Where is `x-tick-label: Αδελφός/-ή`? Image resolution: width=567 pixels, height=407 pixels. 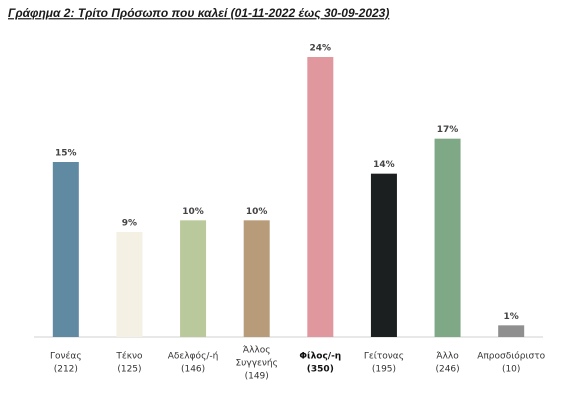
x-tick-label: Αδελφός/-ή is located at coordinates (193, 356).